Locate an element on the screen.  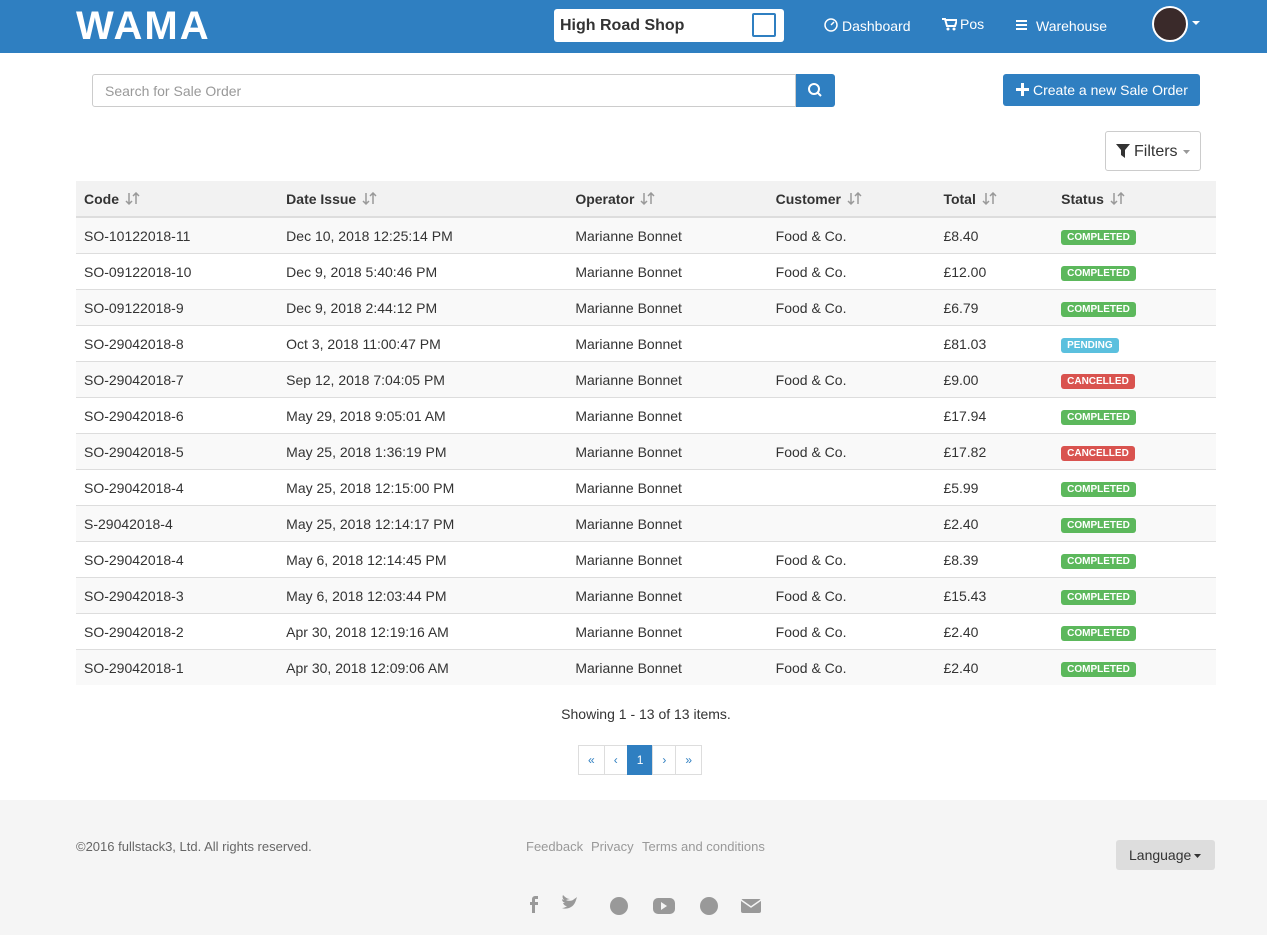
column-header: Date Issue is located at coordinates (423, 199).